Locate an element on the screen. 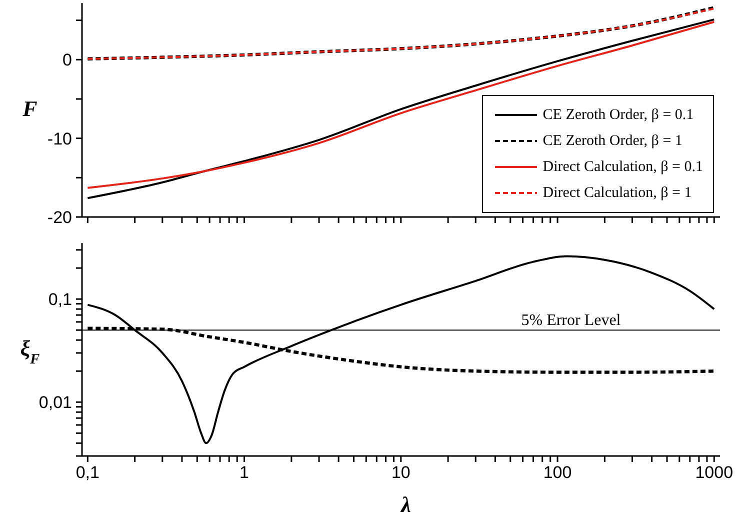 This screenshot has width=740, height=519. y-tick-label: 0,1 is located at coordinates (60, 300).